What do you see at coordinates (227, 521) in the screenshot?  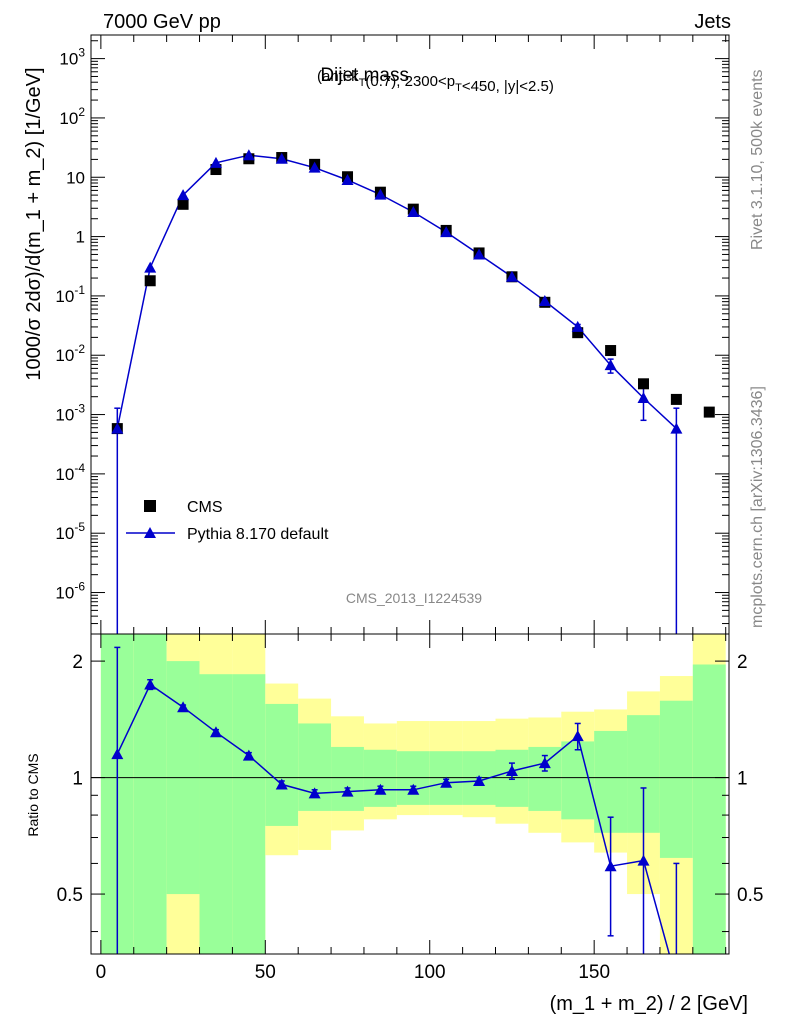 I see `legend: CMS Pythia 8.170 default` at bounding box center [227, 521].